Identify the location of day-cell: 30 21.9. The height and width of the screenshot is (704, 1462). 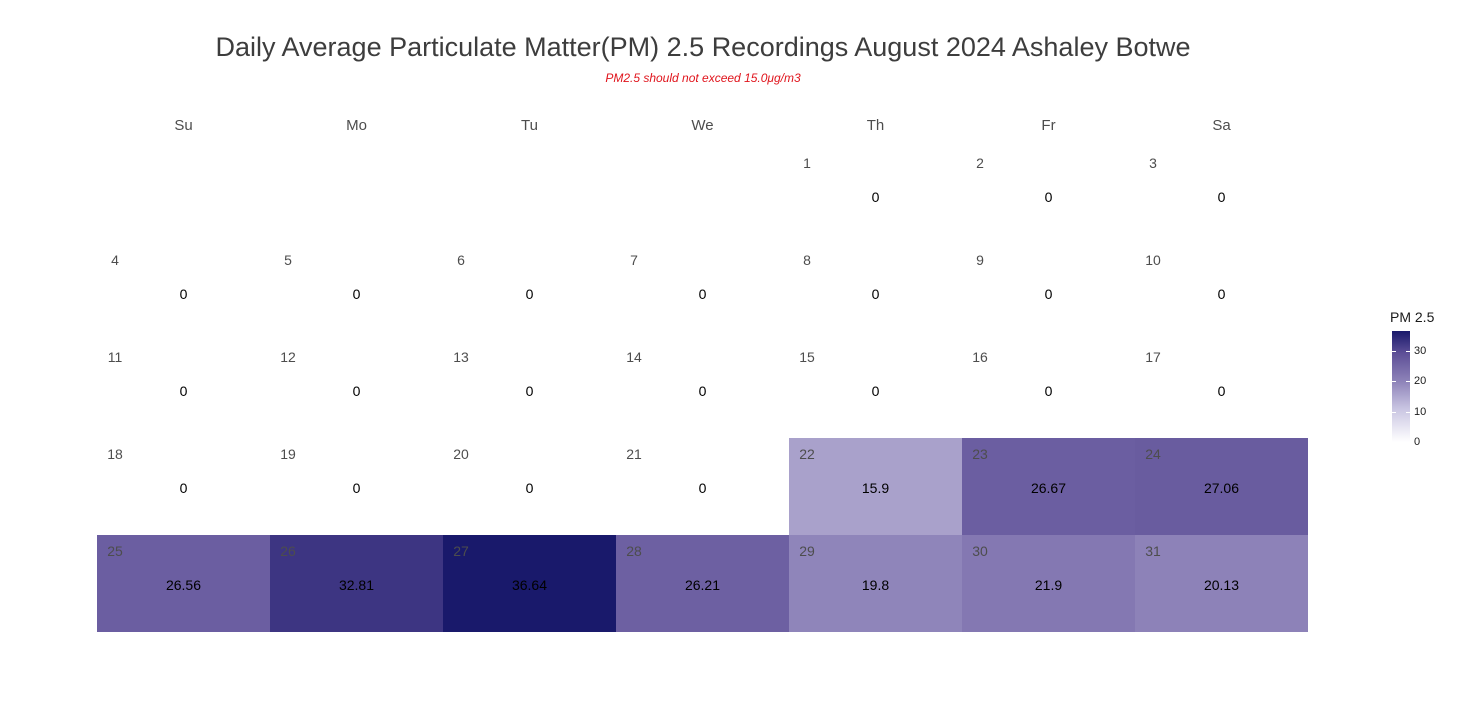
(1048, 583).